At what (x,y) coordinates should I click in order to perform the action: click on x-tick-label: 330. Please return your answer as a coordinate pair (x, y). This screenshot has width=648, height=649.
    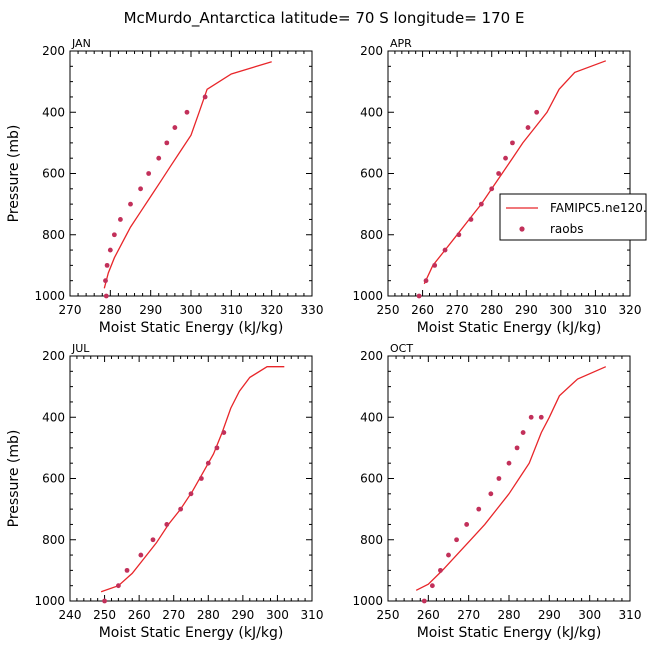
    Looking at the image, I should click on (312, 310).